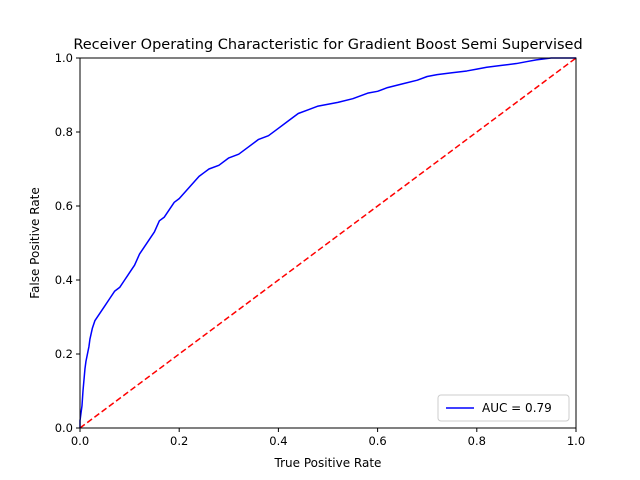 This screenshot has width=640, height=480. What do you see at coordinates (377, 441) in the screenshot?
I see `x-tick-label: 0.6` at bounding box center [377, 441].